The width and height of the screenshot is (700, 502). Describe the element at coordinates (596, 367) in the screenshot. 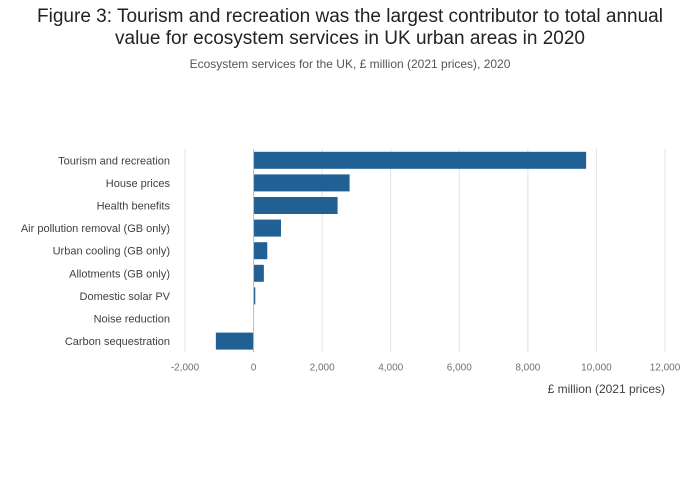

I see `x-tick-label: 10,000` at that location.